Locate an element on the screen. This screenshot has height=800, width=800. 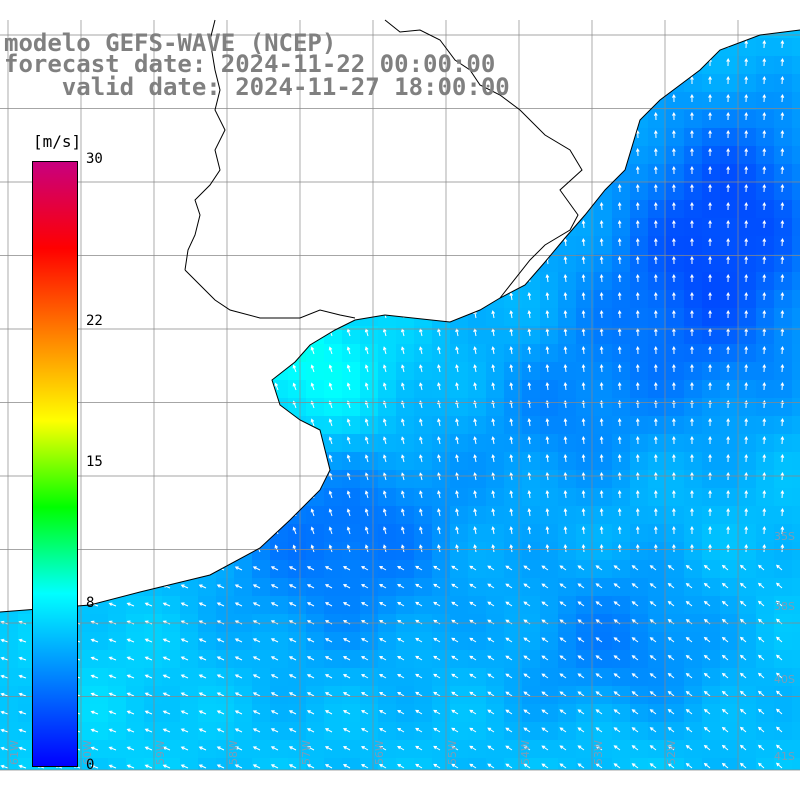
valid-date: valid date: 2024-11-27 18:00:00 is located at coordinates (257, 87).